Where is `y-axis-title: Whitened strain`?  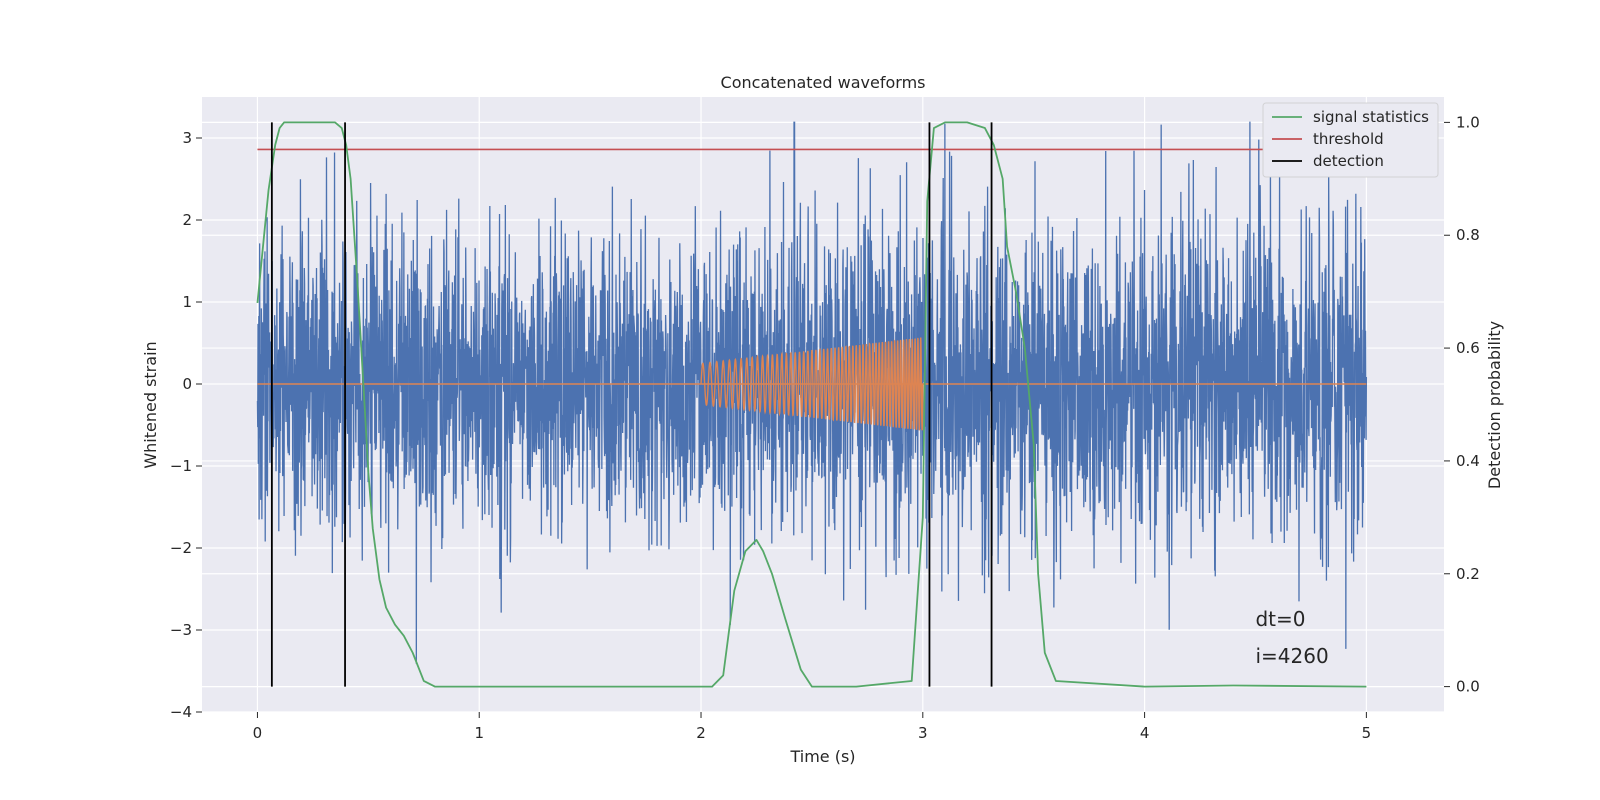 y-axis-title: Whitened strain is located at coordinates (150, 404).